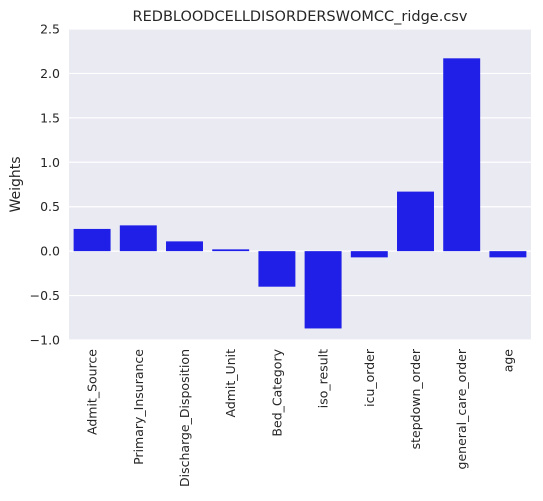 This screenshot has height=501, width=543. I want to click on bar-bed-category, so click(277, 269).